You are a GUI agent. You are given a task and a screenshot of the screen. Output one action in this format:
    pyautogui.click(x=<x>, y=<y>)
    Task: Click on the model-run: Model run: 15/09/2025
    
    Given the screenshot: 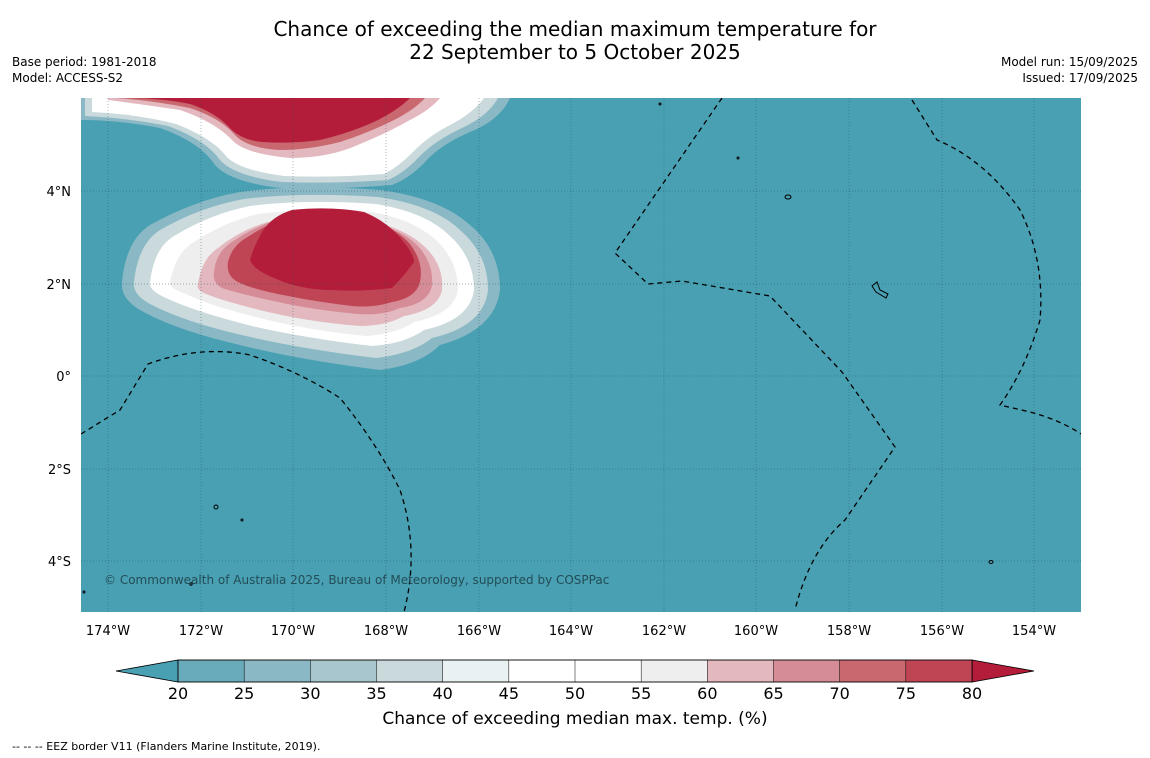 What is the action you would take?
    pyautogui.click(x=1069, y=62)
    